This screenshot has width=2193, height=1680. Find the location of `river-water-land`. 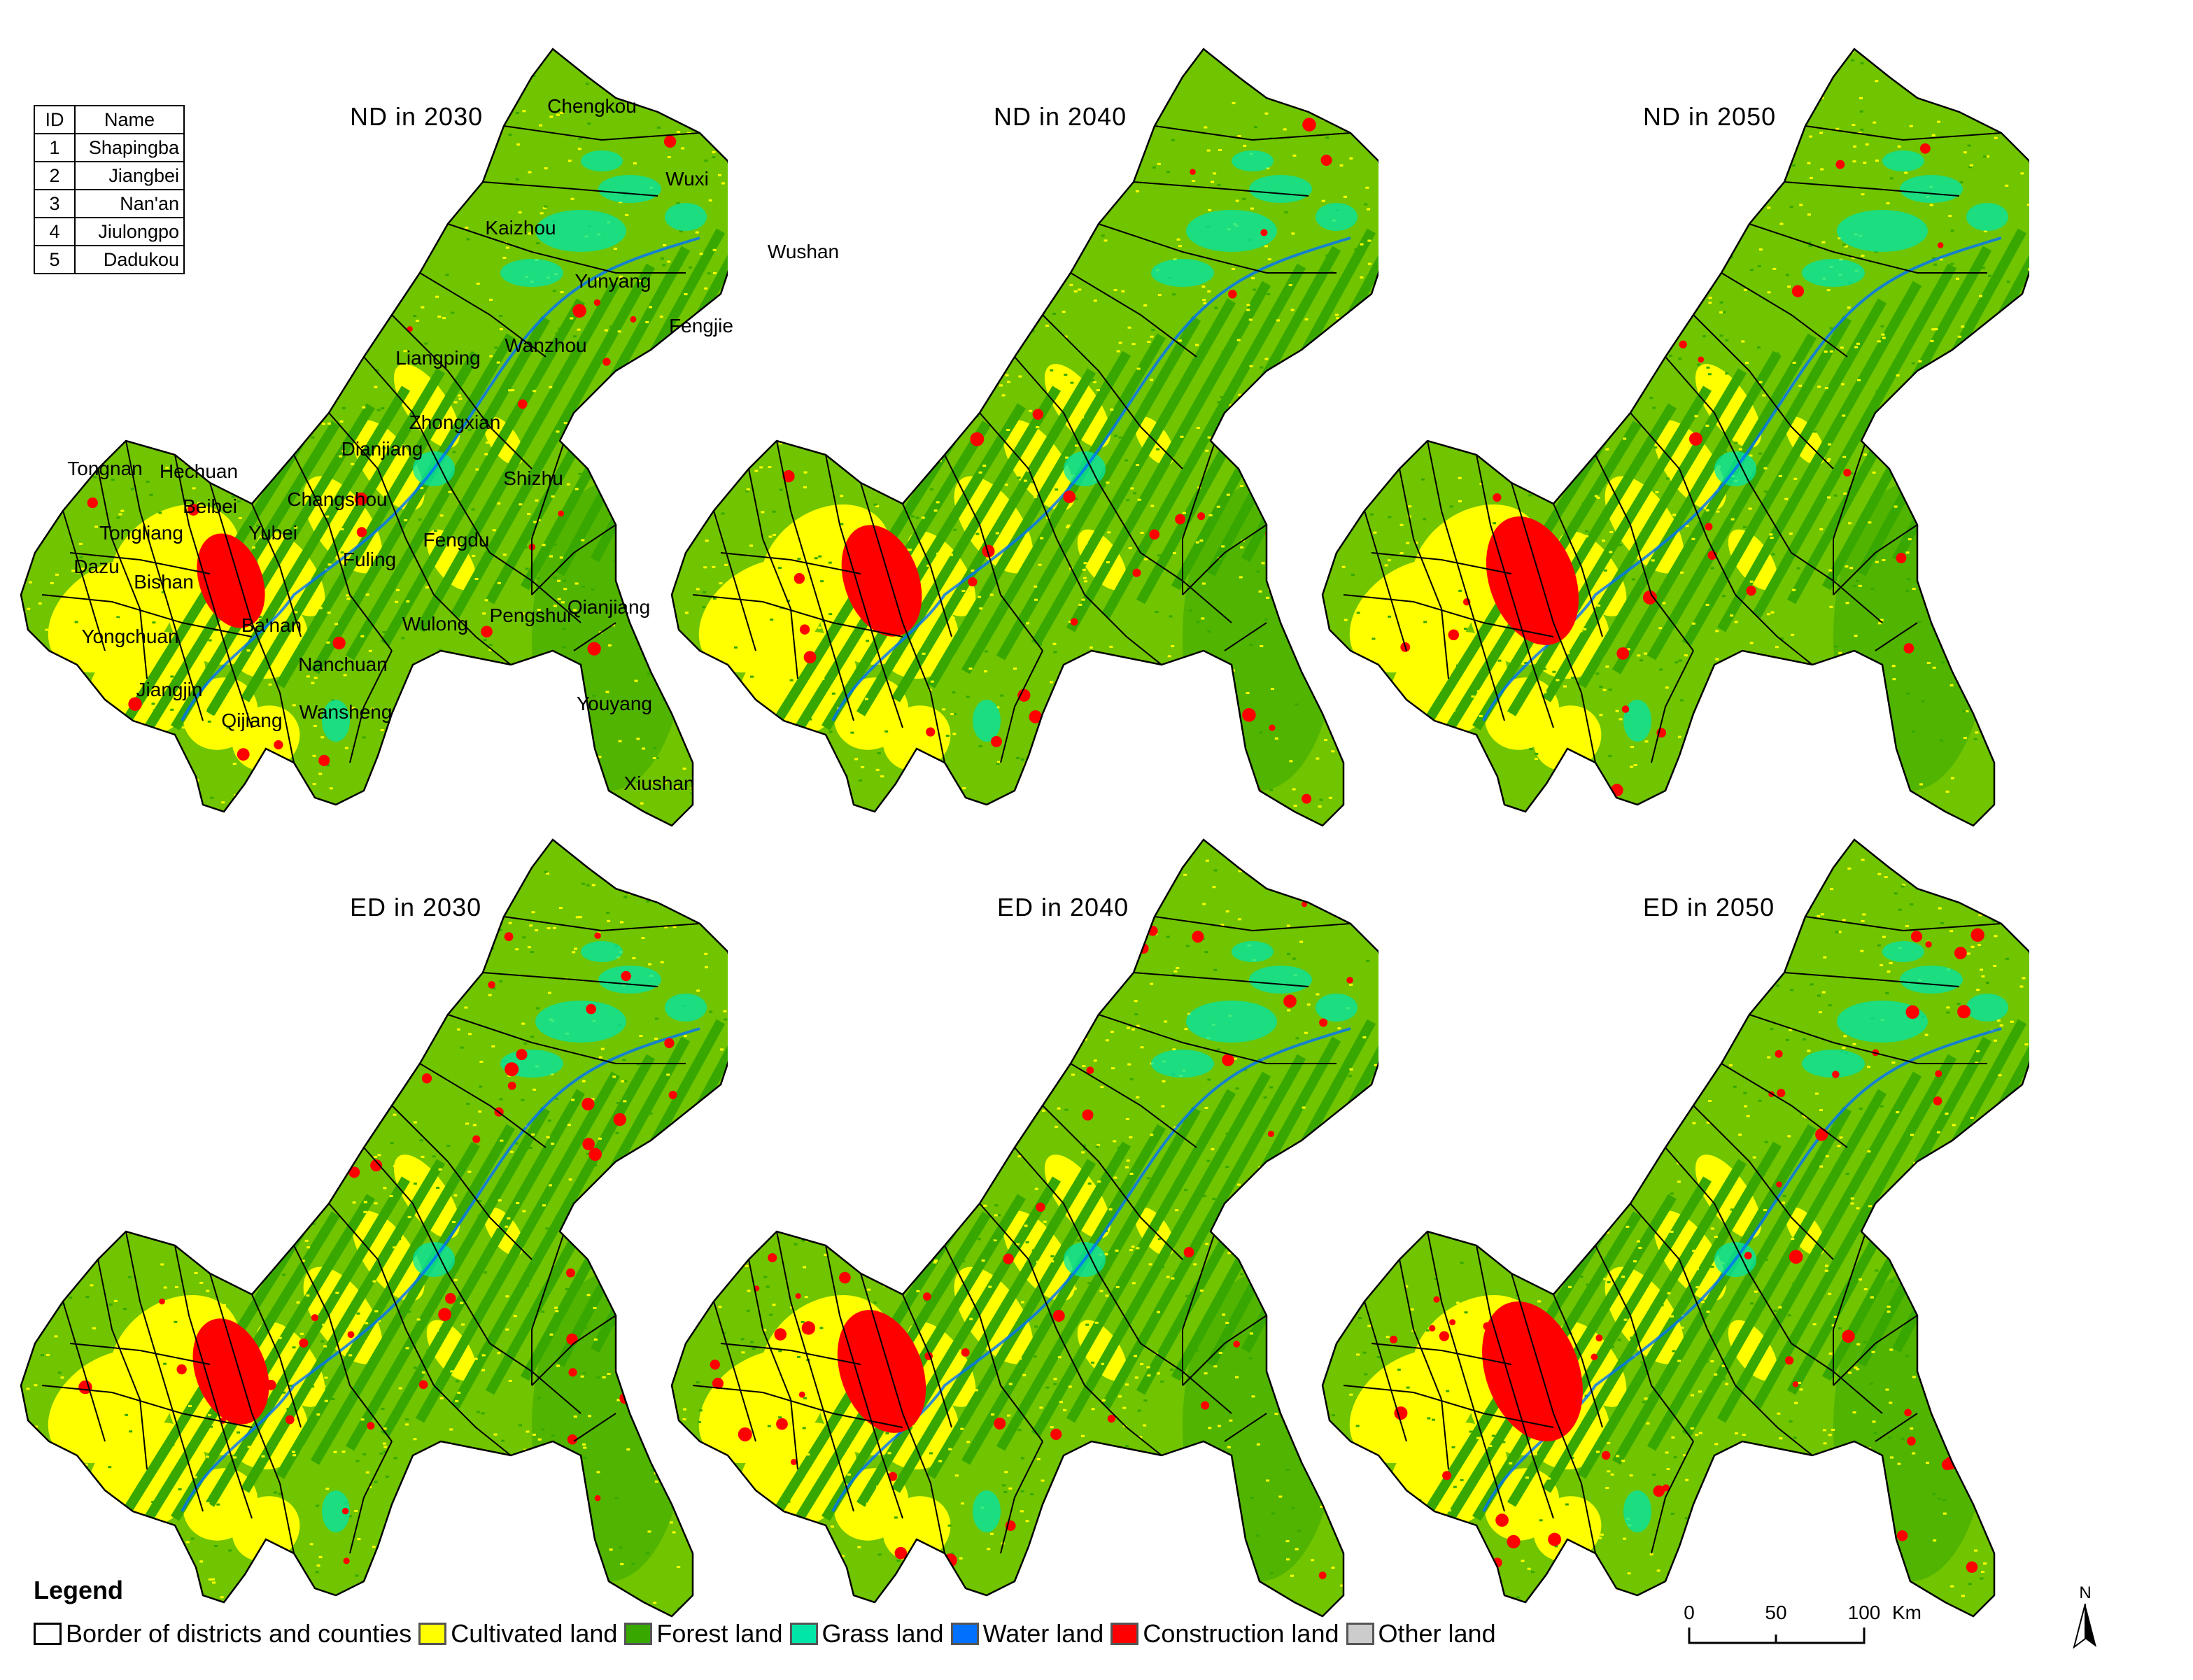

river-water-land is located at coordinates (440, 1269).